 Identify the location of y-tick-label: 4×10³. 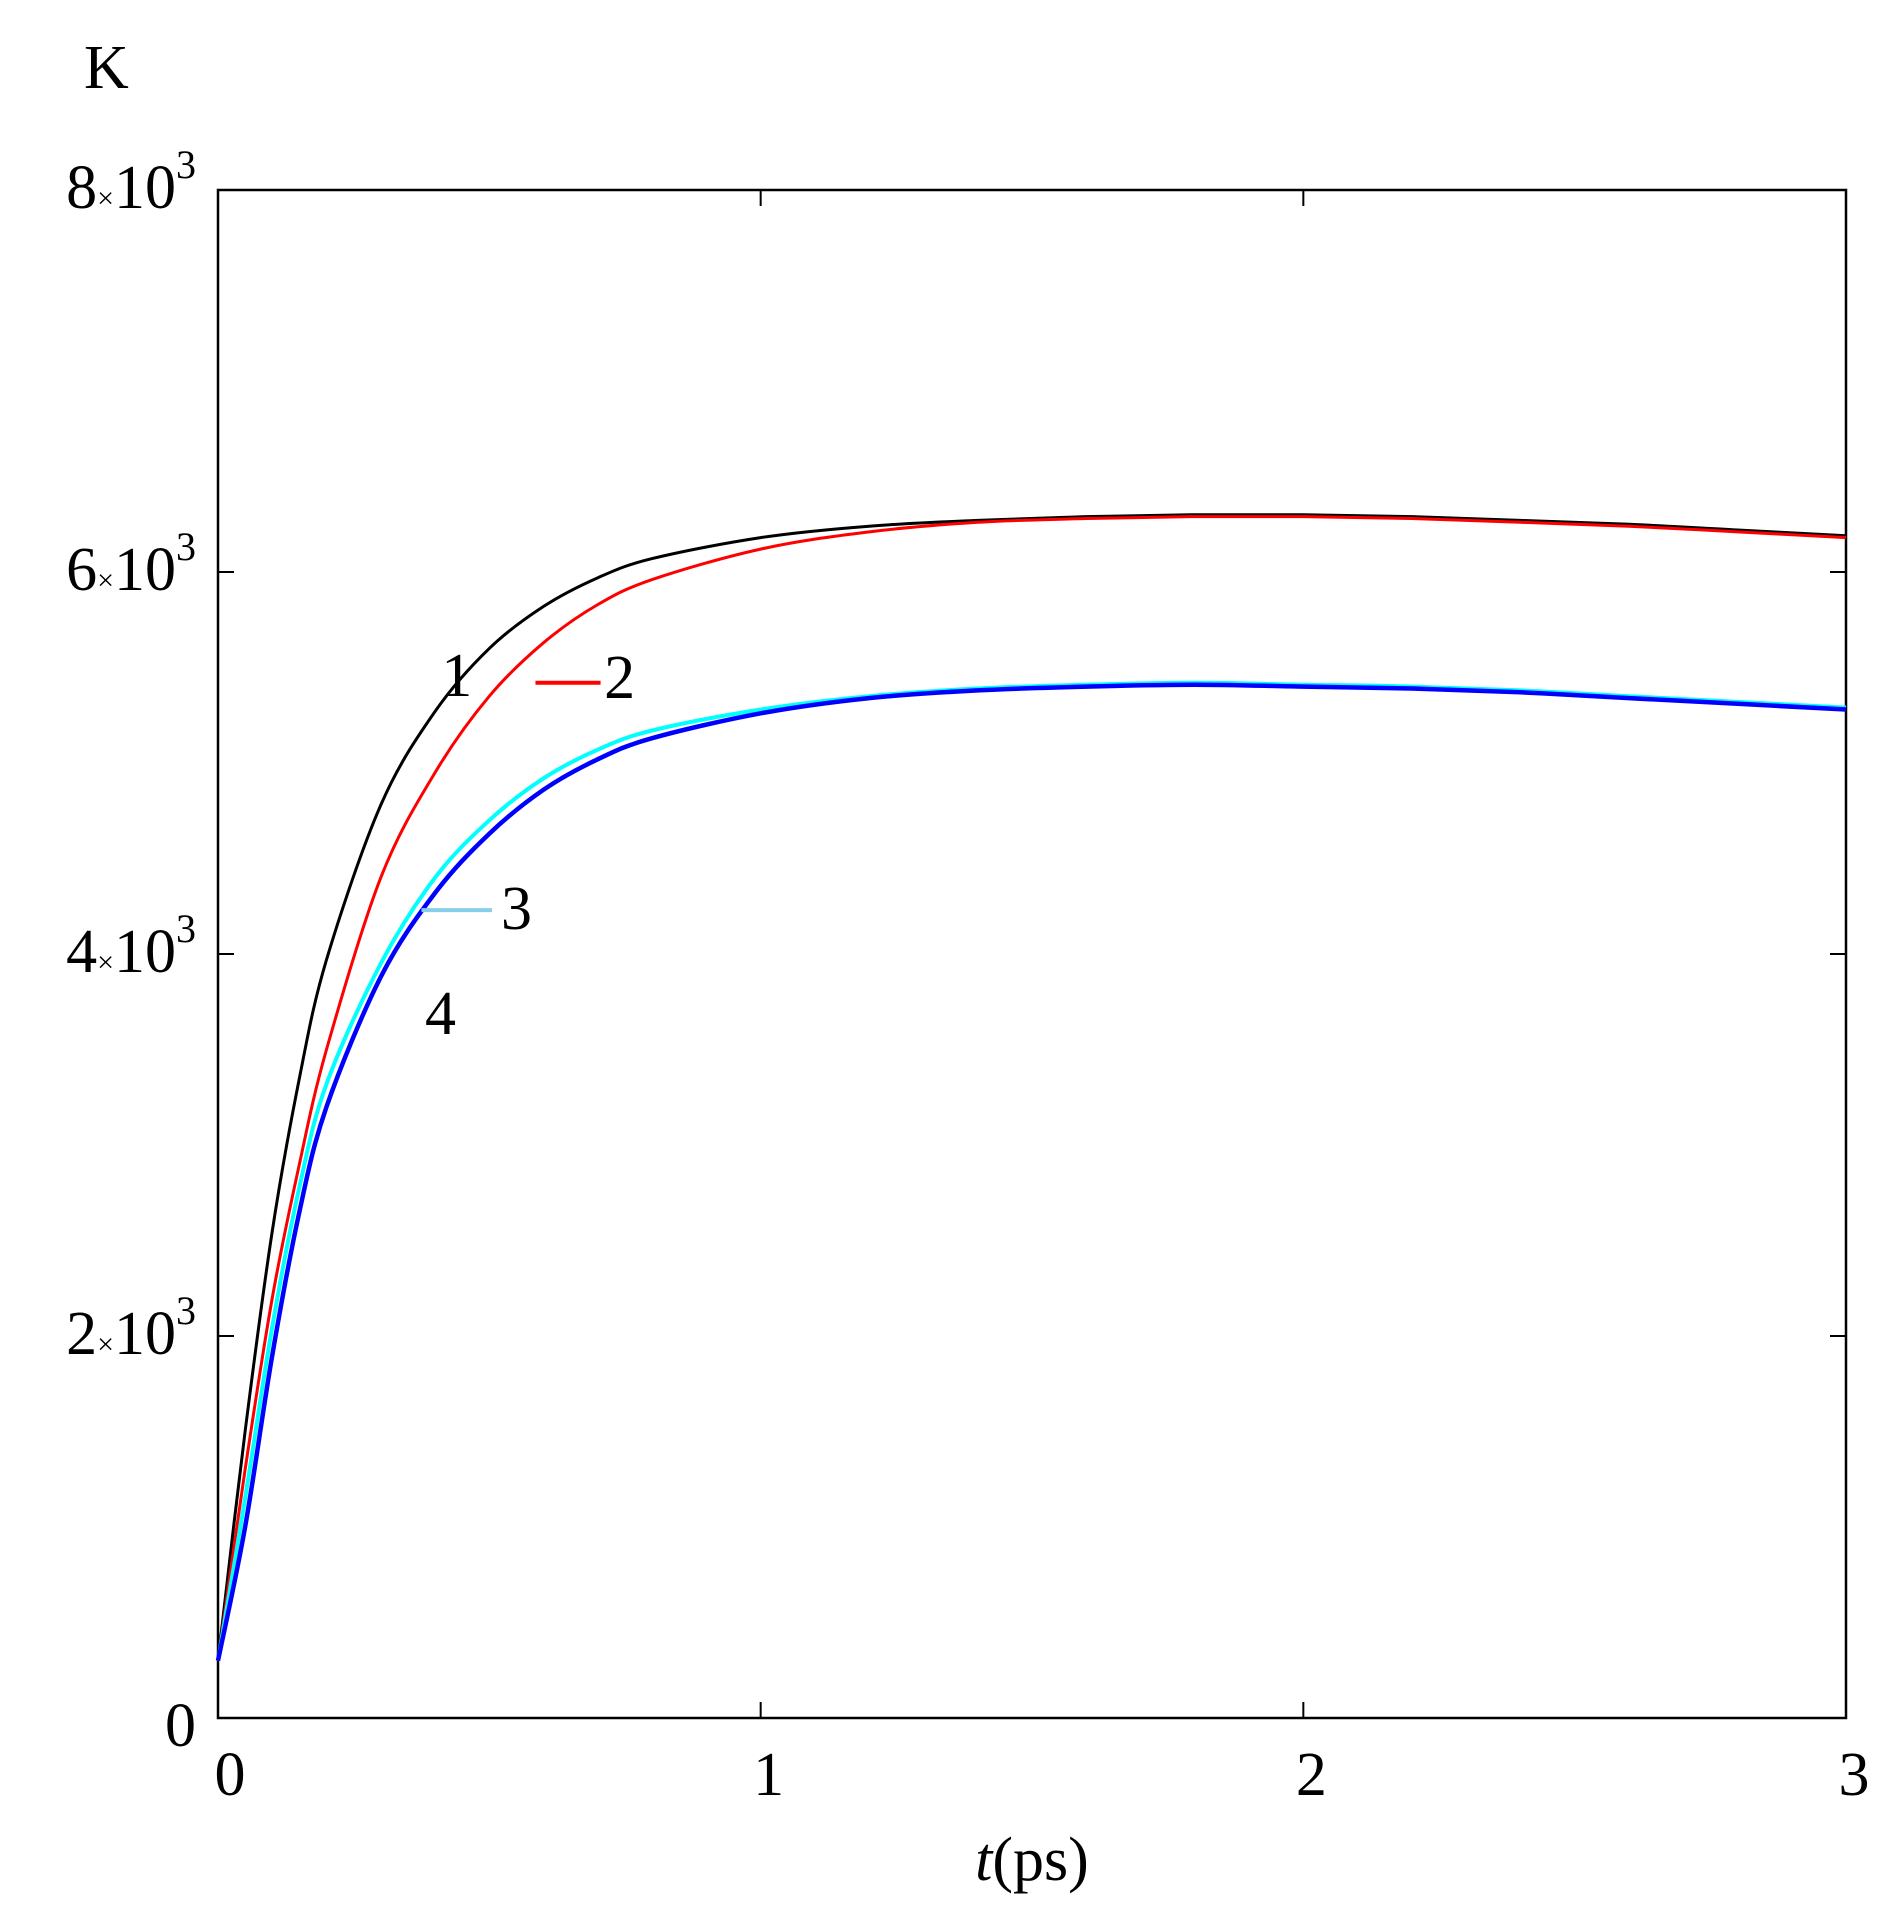
(131, 946).